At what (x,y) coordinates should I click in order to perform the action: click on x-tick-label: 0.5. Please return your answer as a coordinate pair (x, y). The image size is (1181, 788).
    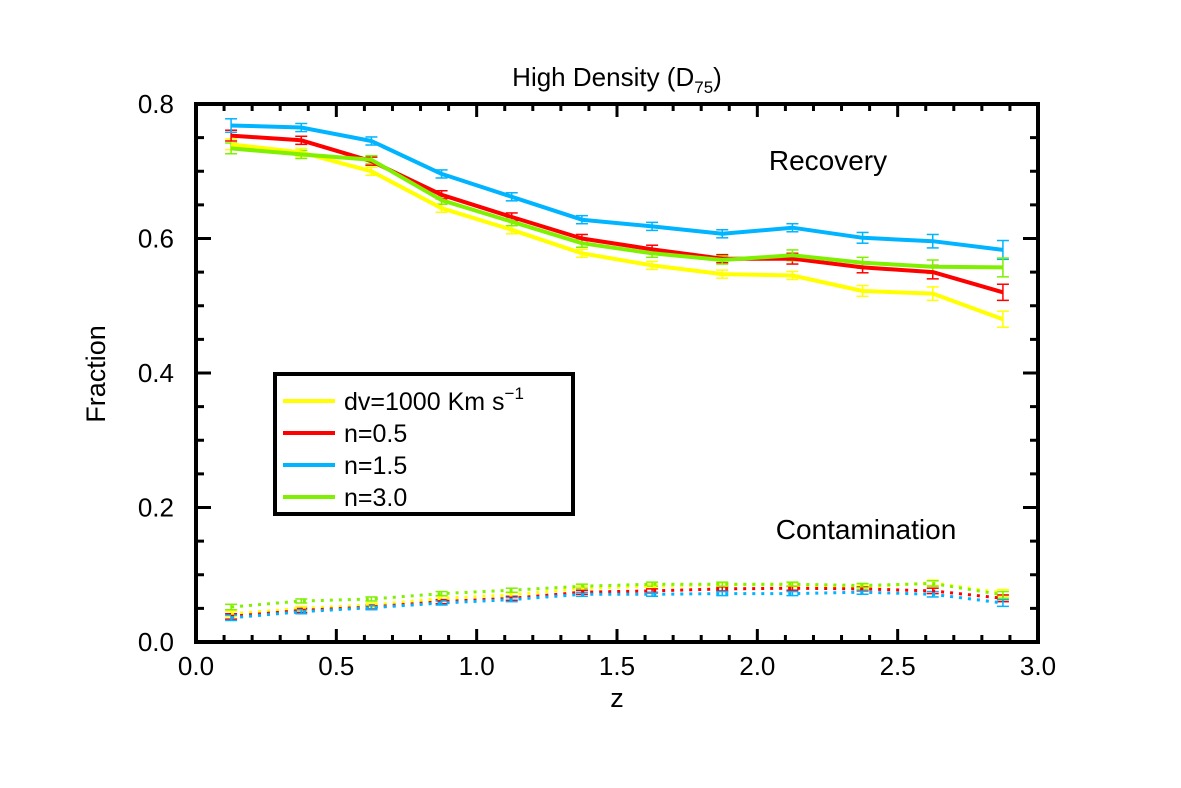
    Looking at the image, I should click on (336, 666).